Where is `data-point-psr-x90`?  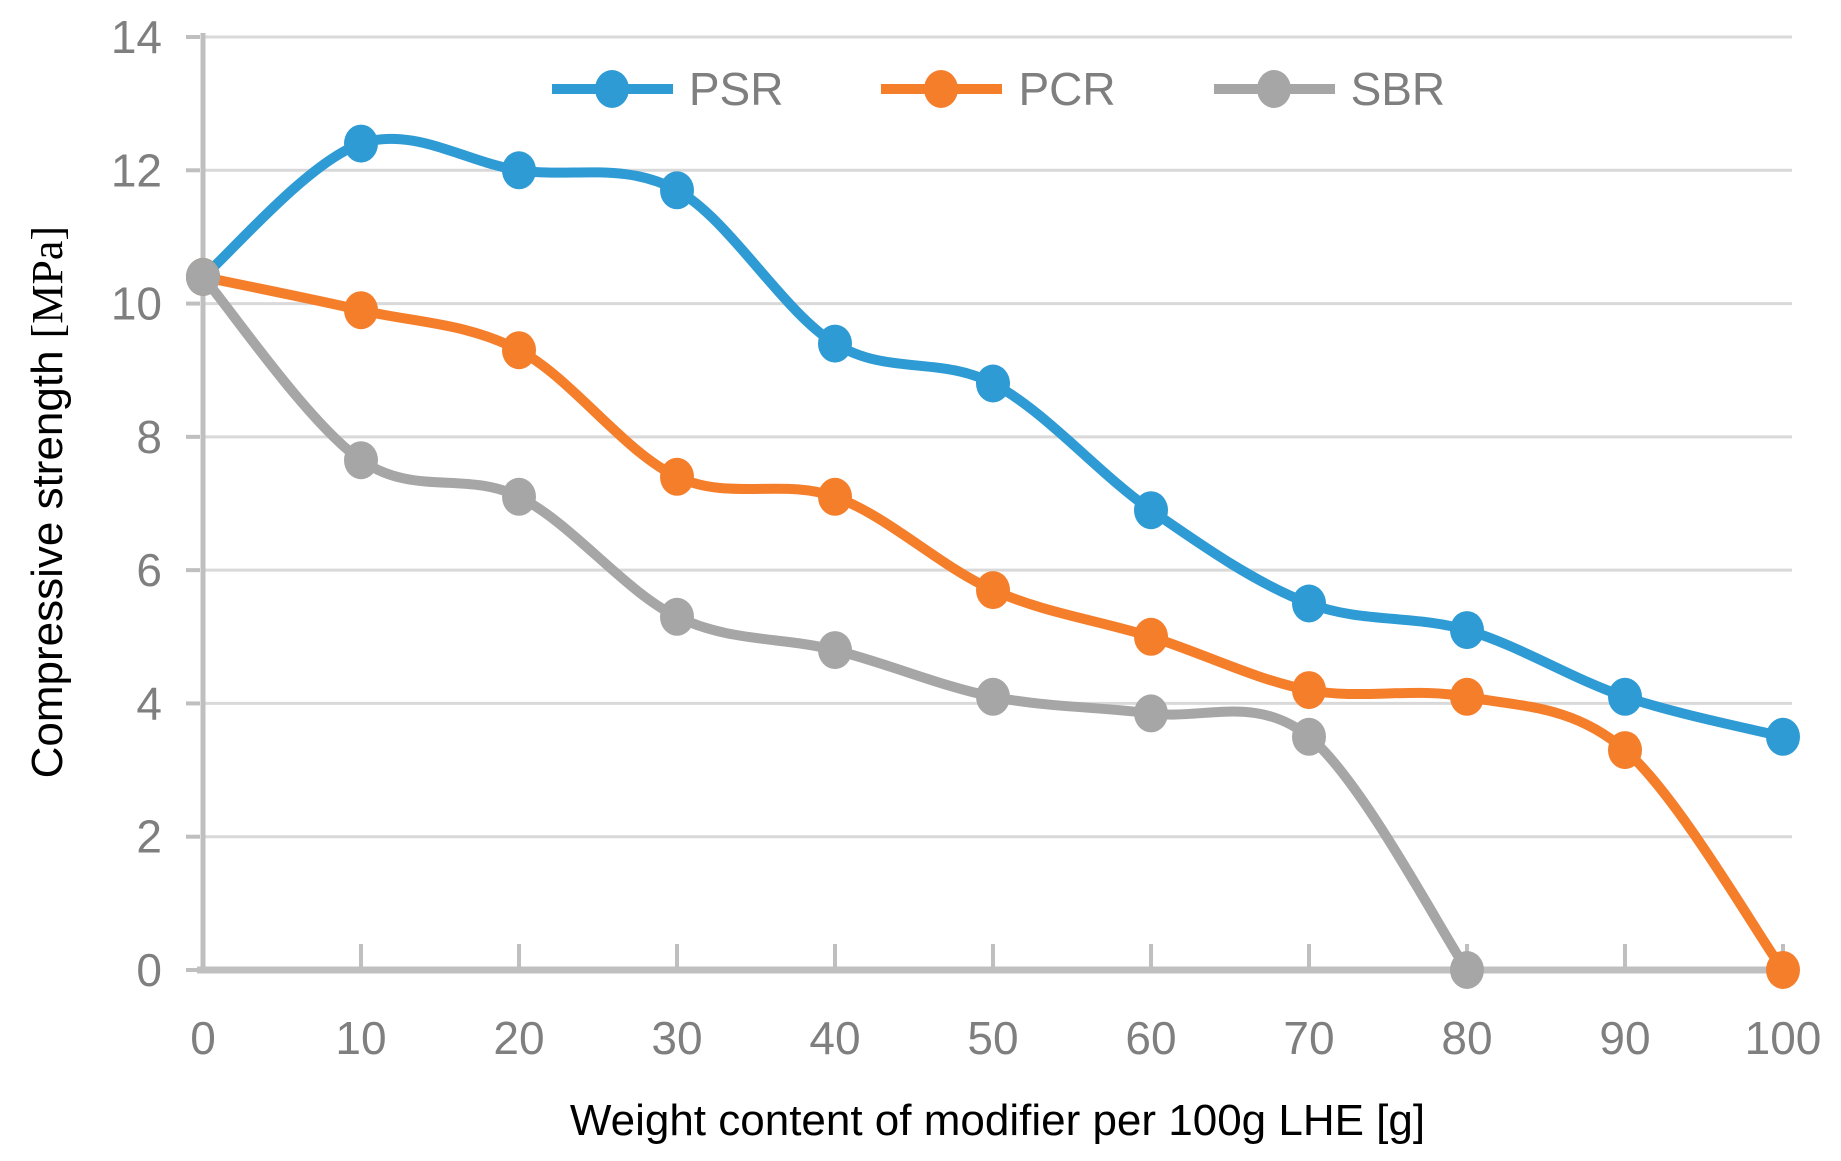
data-point-psr-x90 is located at coordinates (1625, 696).